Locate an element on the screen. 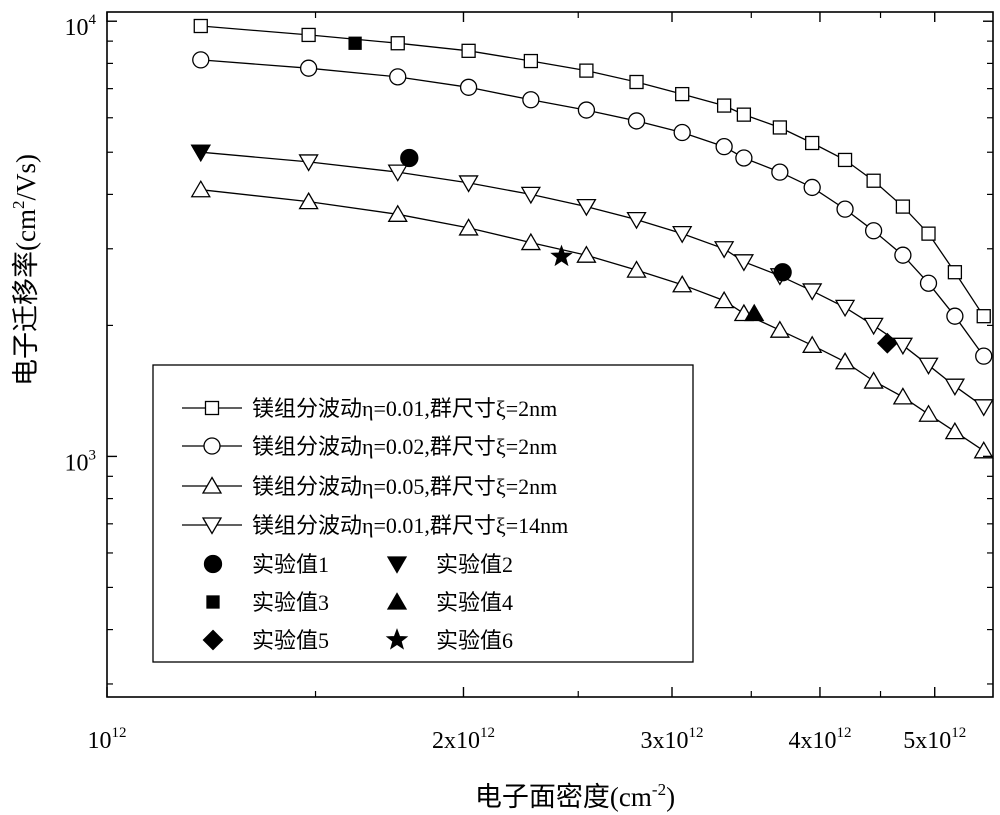 The height and width of the screenshot is (815, 1000). legend-entry-8: 实验值4 is located at coordinates (449, 602).